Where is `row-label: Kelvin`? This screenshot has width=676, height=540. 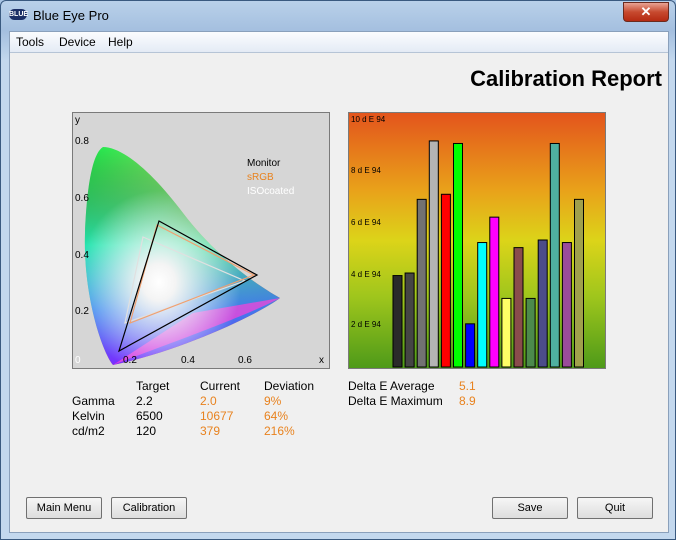
row-label: Kelvin is located at coordinates (88, 416).